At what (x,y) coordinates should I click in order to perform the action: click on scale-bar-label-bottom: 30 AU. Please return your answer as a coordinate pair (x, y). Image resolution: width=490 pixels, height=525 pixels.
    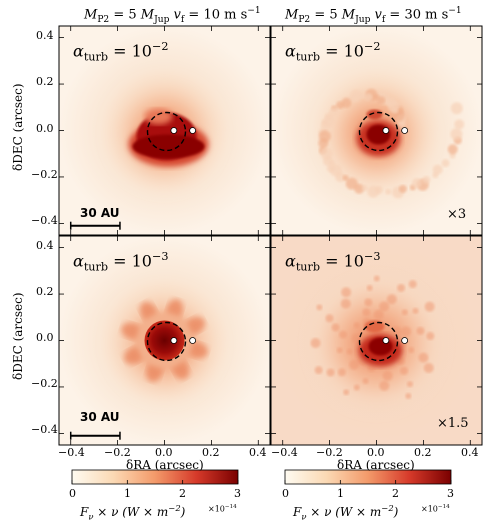
    Looking at the image, I should click on (100, 417).